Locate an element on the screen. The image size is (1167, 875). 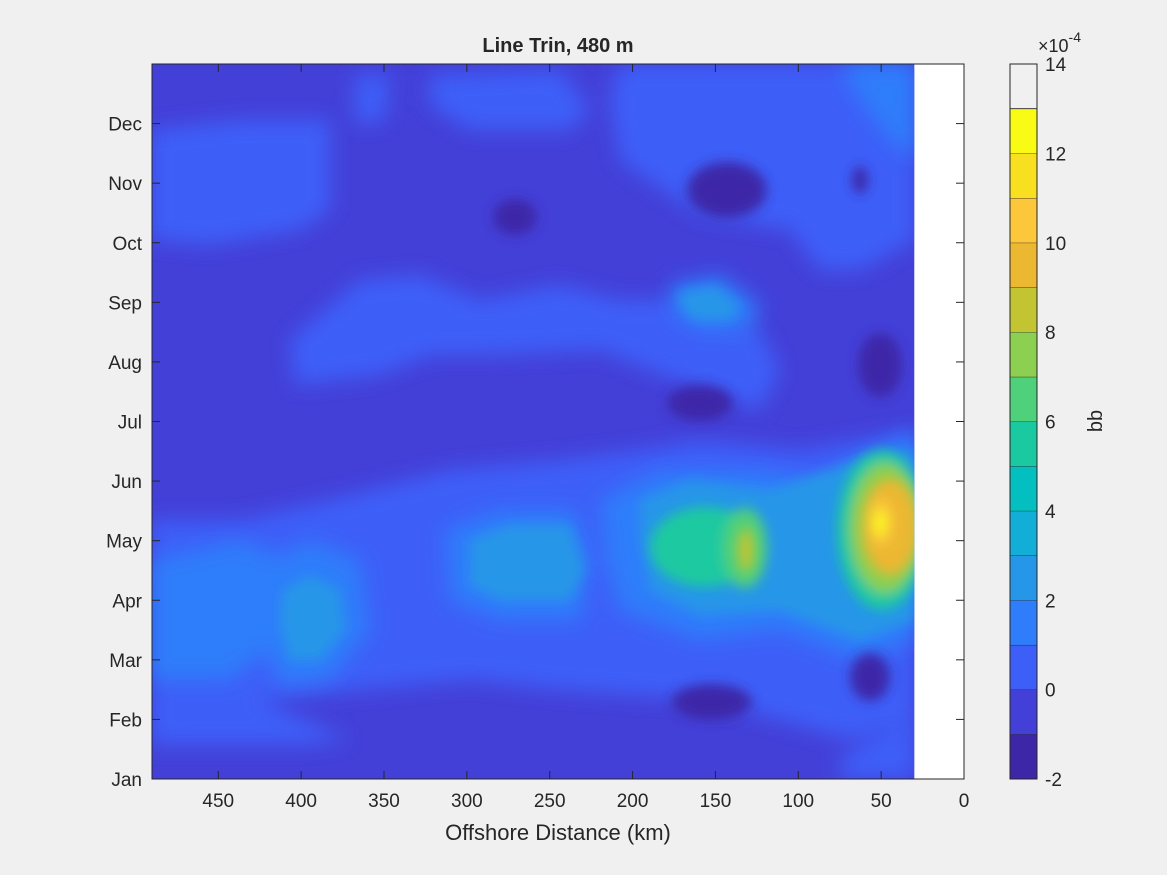
y-tick-label: May is located at coordinates (124, 542).